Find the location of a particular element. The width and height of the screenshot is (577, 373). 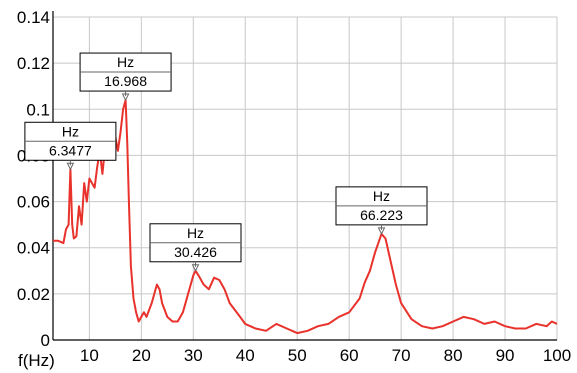

peak-cursor-box: Hz 30.426 is located at coordinates (195, 247).